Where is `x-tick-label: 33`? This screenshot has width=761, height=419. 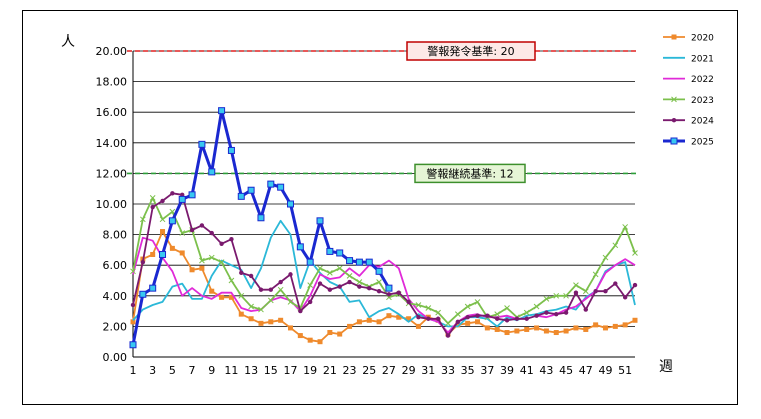 x-tick-label: 33 is located at coordinates (448, 370).